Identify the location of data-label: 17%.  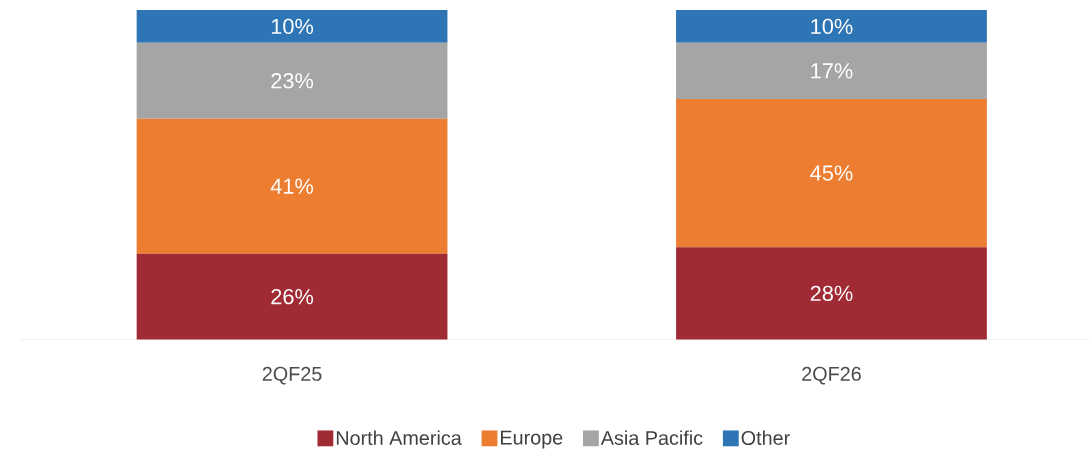
(832, 71).